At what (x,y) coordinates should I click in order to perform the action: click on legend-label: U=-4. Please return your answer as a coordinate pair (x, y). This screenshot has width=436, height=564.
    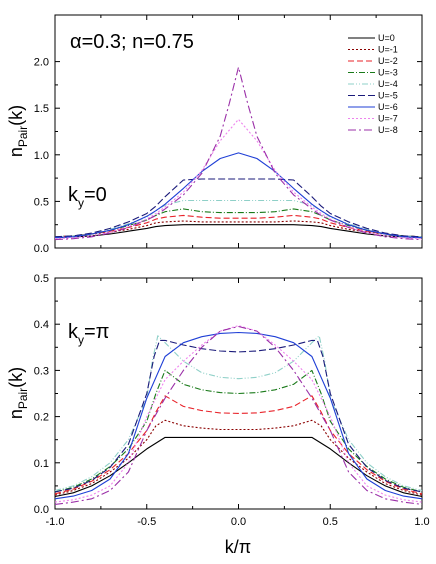
    Looking at the image, I should click on (388, 84).